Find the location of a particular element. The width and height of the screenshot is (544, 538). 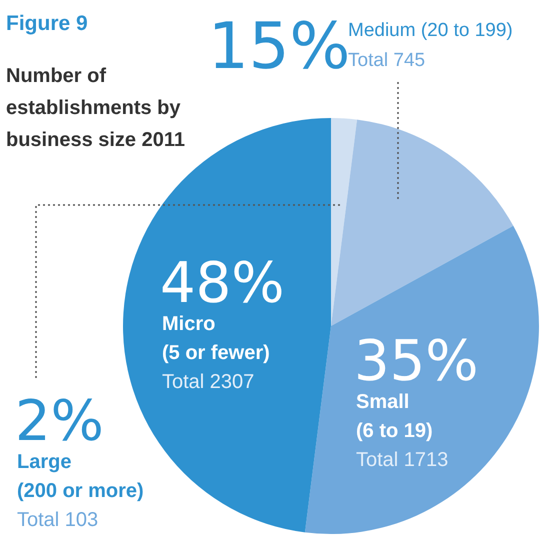

text: Total 103 is located at coordinates (57, 520).